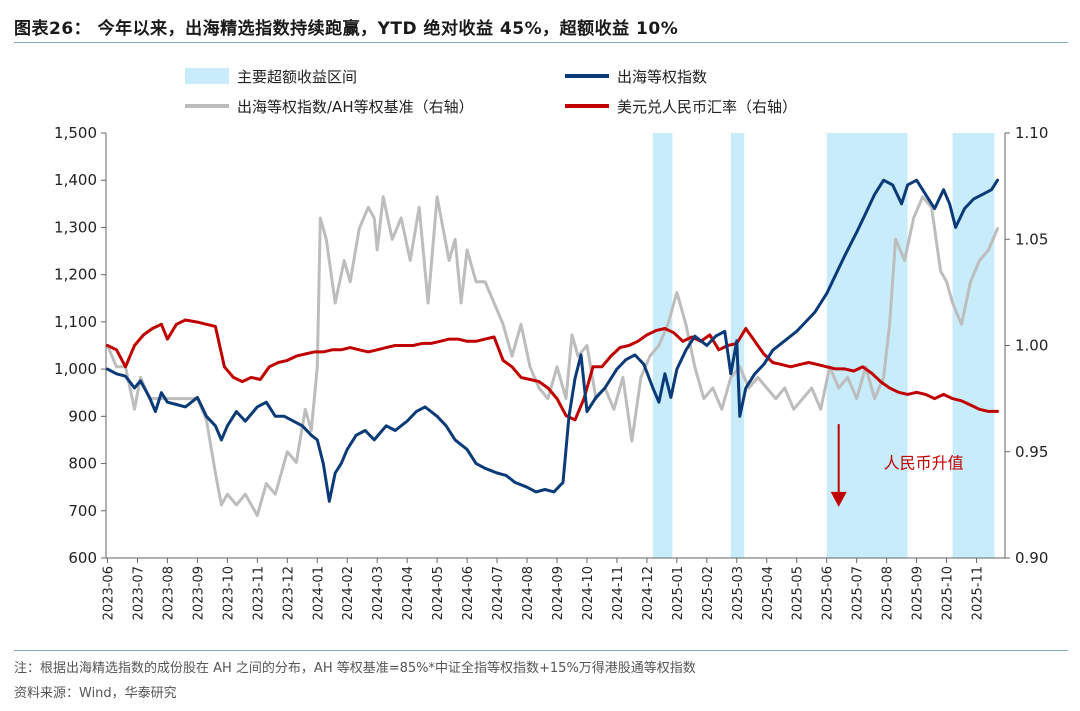  Describe the element at coordinates (1031, 133) in the screenshot. I see `y-right-tick-label: 1.10` at that location.